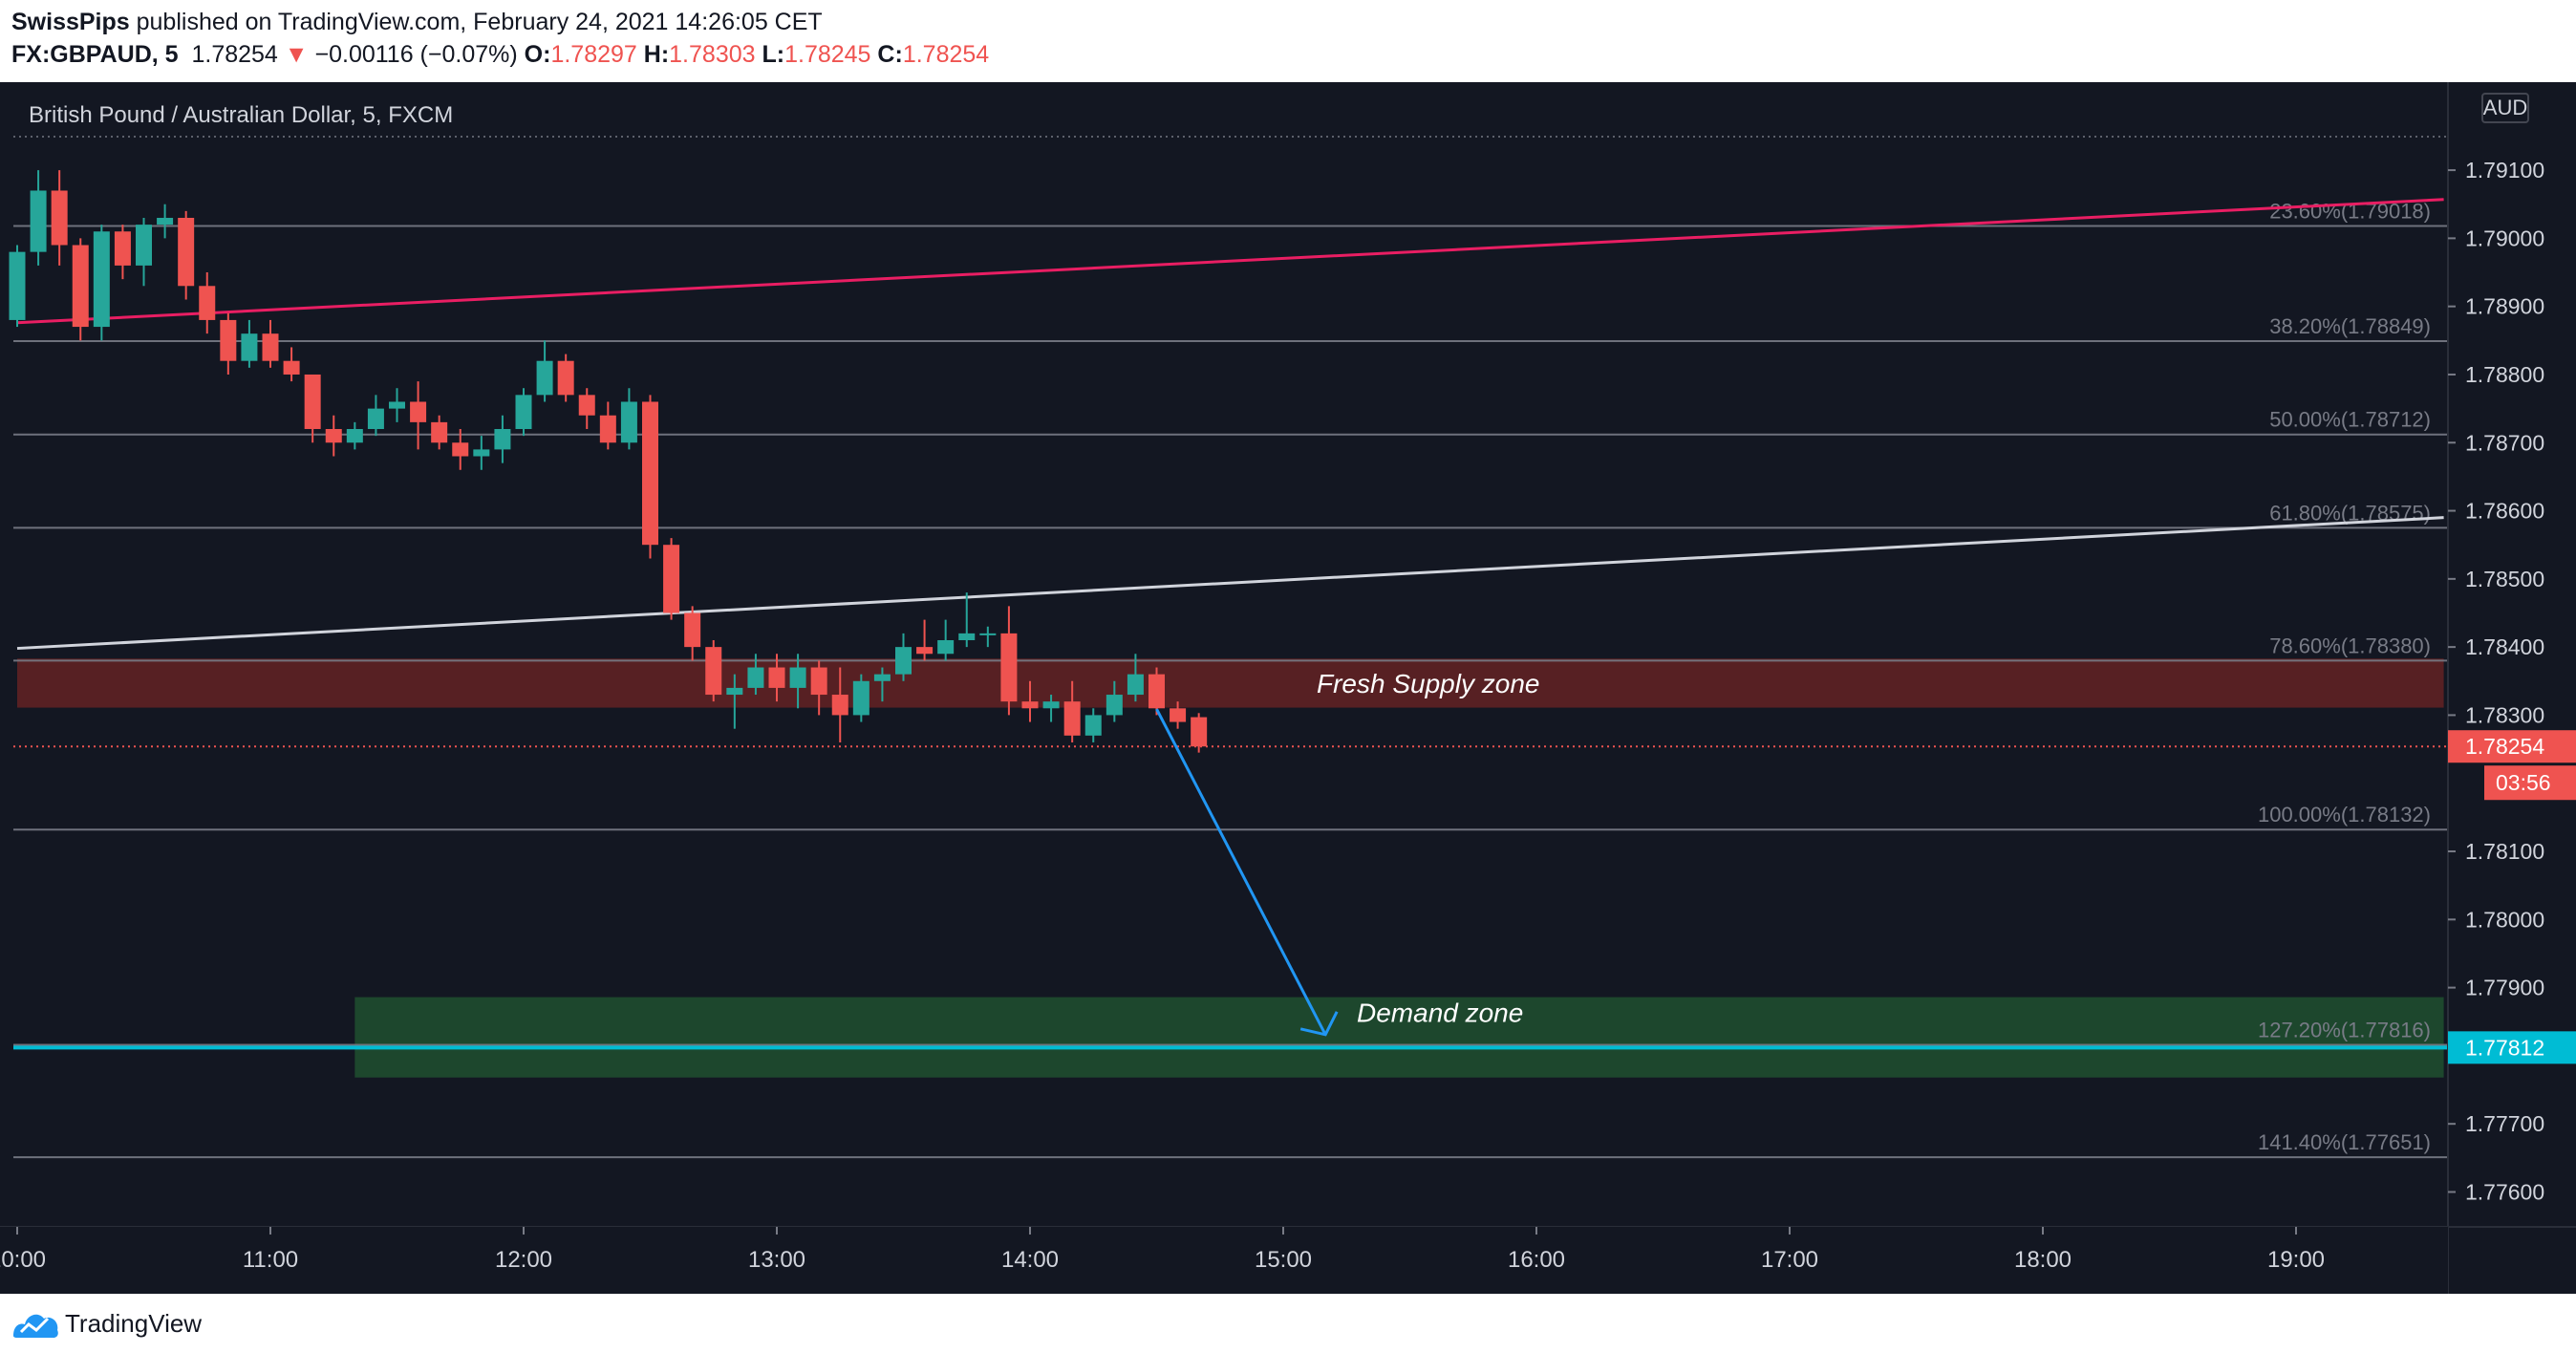  I want to click on target-price-tag-bg, so click(2512, 1047).